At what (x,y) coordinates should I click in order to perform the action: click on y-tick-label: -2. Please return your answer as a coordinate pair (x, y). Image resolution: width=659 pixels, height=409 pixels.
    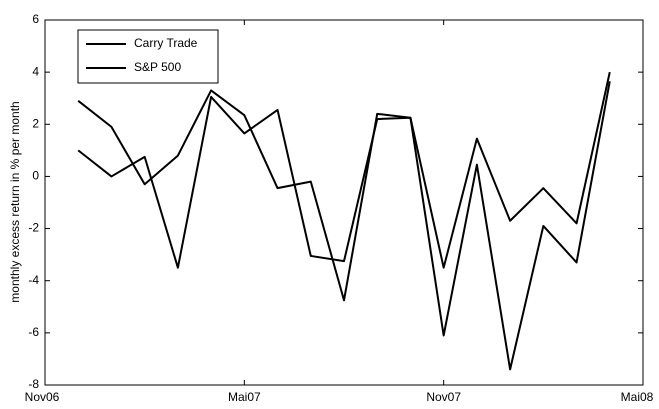
    Looking at the image, I should click on (33, 228).